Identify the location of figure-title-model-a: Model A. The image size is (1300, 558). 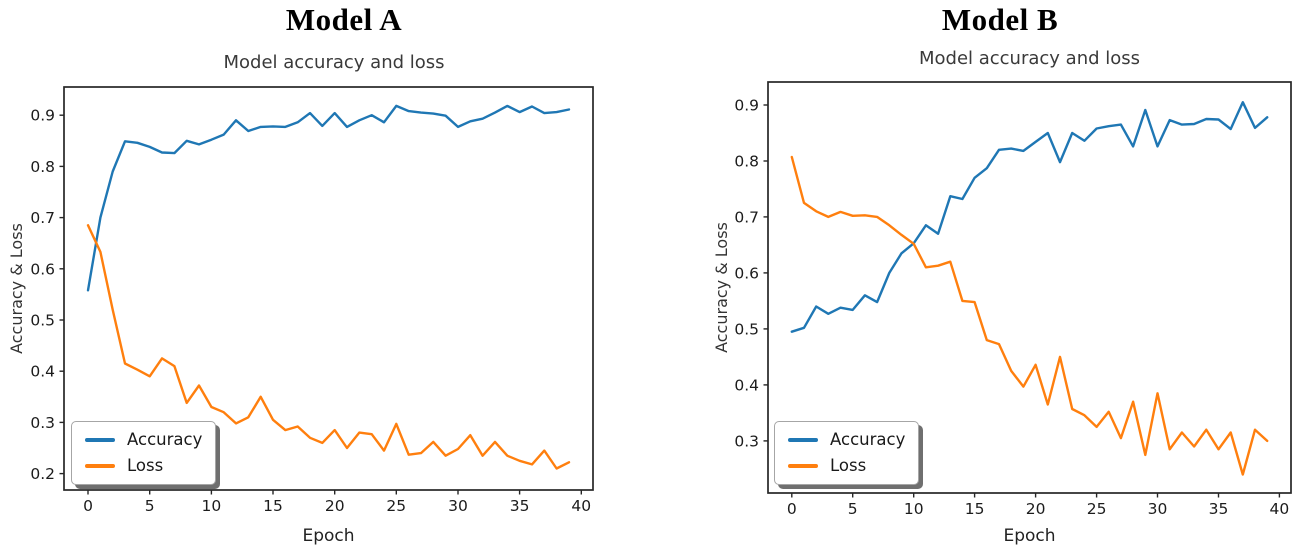
(344, 19).